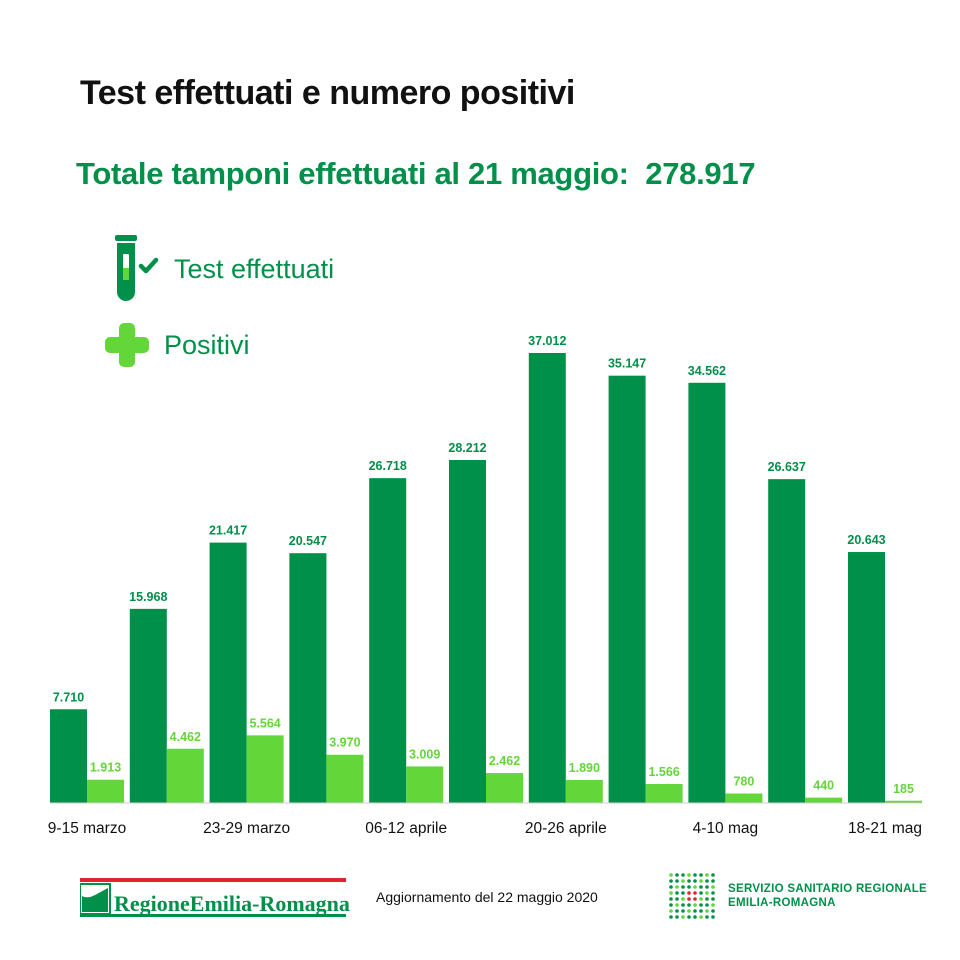 The image size is (960, 960). Describe the element at coordinates (228, 531) in the screenshot. I see `label-tests-2: 21.417` at that location.